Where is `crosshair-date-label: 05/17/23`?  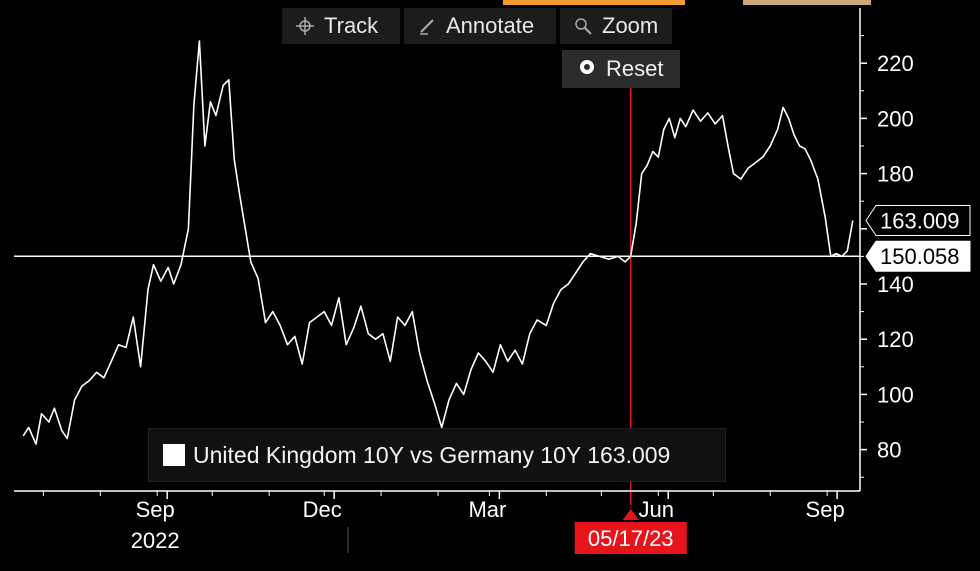 crosshair-date-label: 05/17/23 is located at coordinates (631, 538).